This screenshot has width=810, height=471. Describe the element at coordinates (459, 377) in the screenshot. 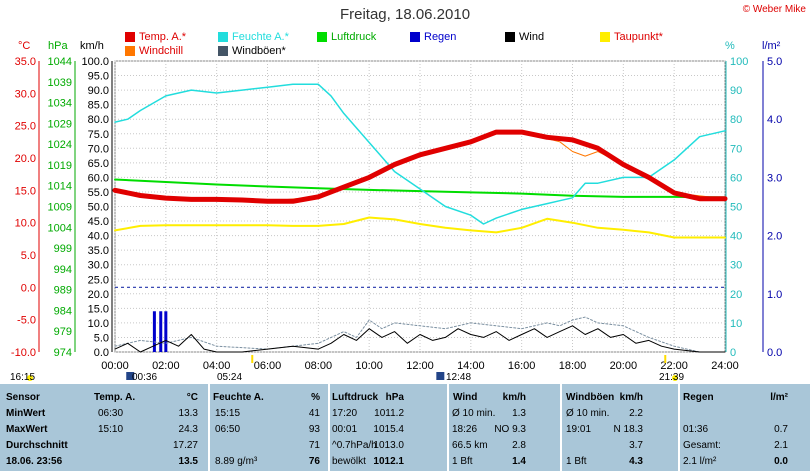

I see `moonset-label: 12:48` at that location.